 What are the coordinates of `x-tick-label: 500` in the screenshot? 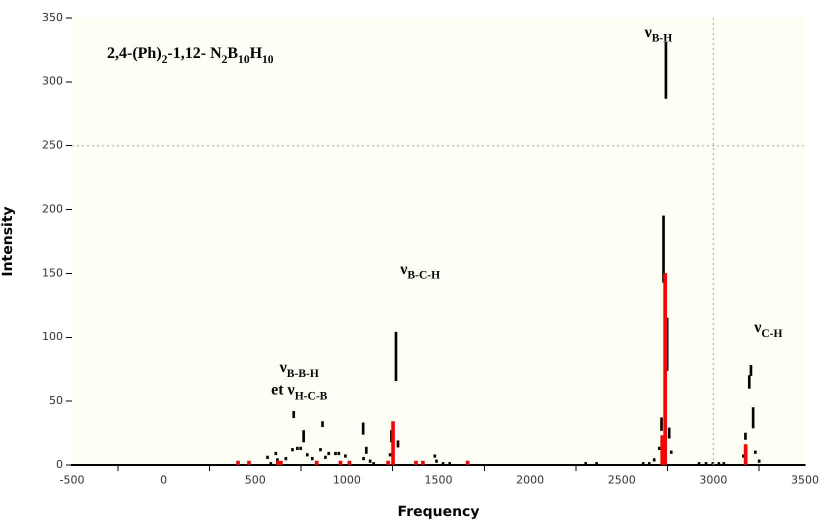 It's located at (255, 479).